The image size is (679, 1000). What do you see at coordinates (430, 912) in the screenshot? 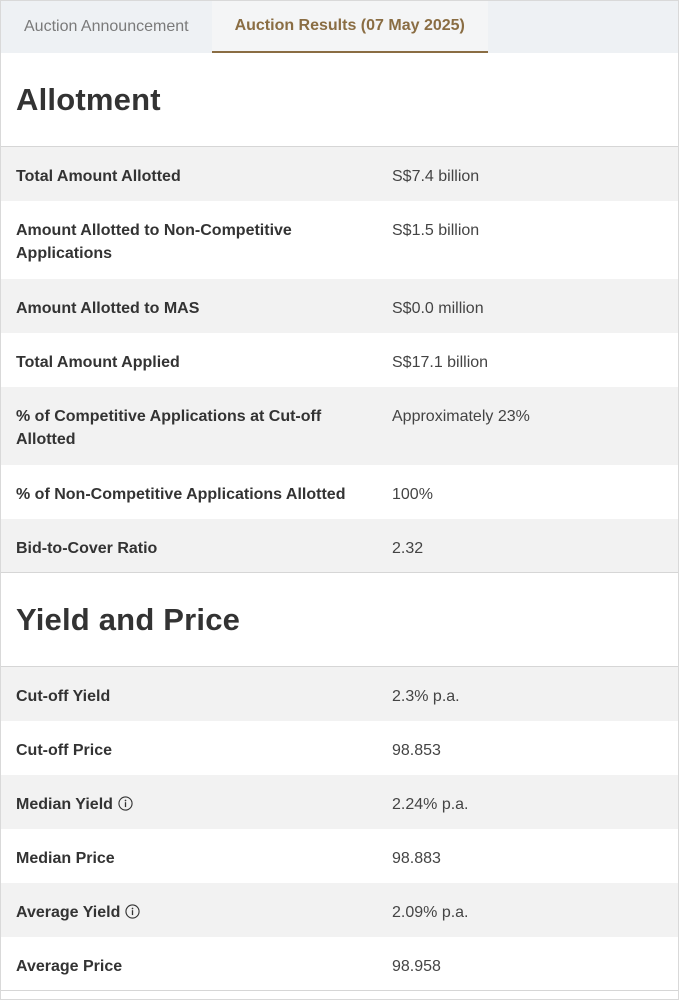
I see `row-value: 2.09% p.a.` at bounding box center [430, 912].